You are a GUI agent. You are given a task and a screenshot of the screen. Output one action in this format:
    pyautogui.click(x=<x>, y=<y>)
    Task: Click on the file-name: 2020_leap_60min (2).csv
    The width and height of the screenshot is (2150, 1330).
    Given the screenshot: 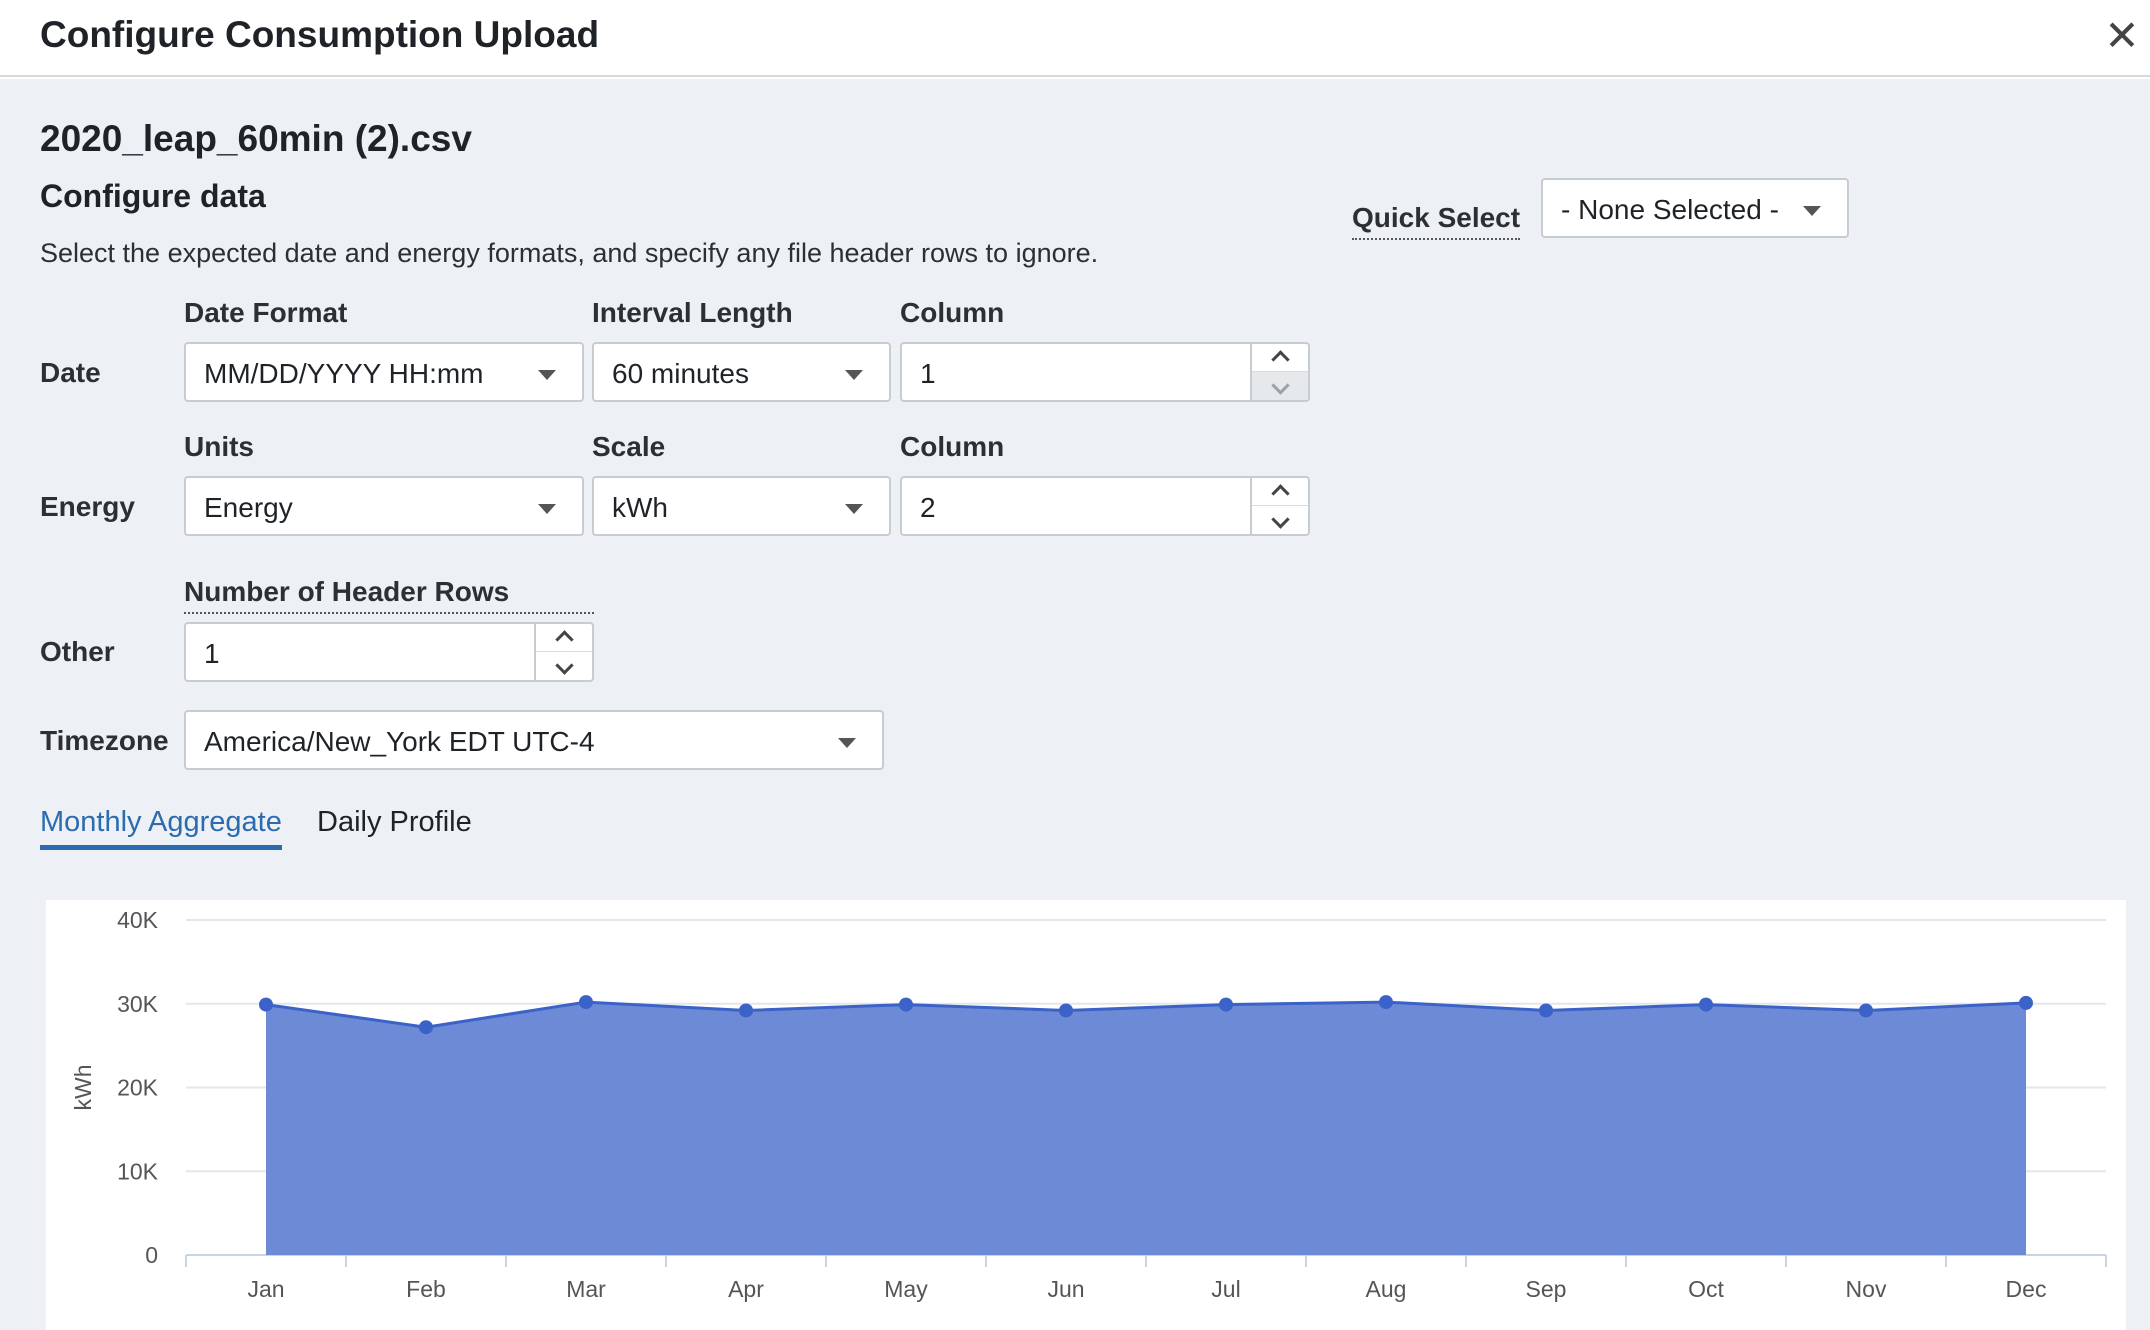 What is the action you would take?
    pyautogui.click(x=256, y=138)
    